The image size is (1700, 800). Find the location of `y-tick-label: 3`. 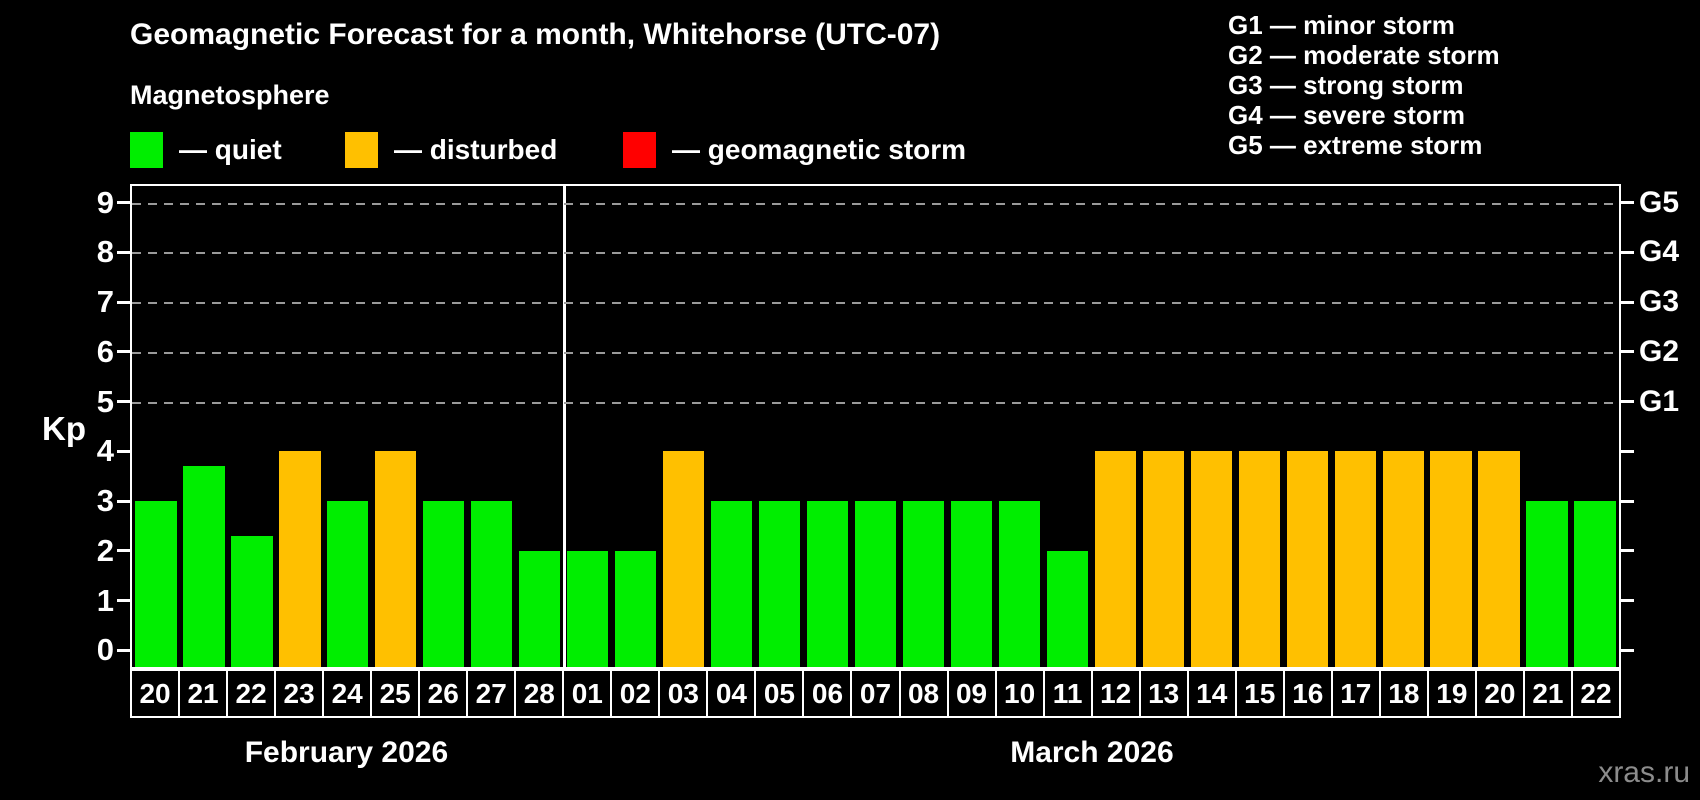

y-tick-label: 3 is located at coordinates (105, 501).